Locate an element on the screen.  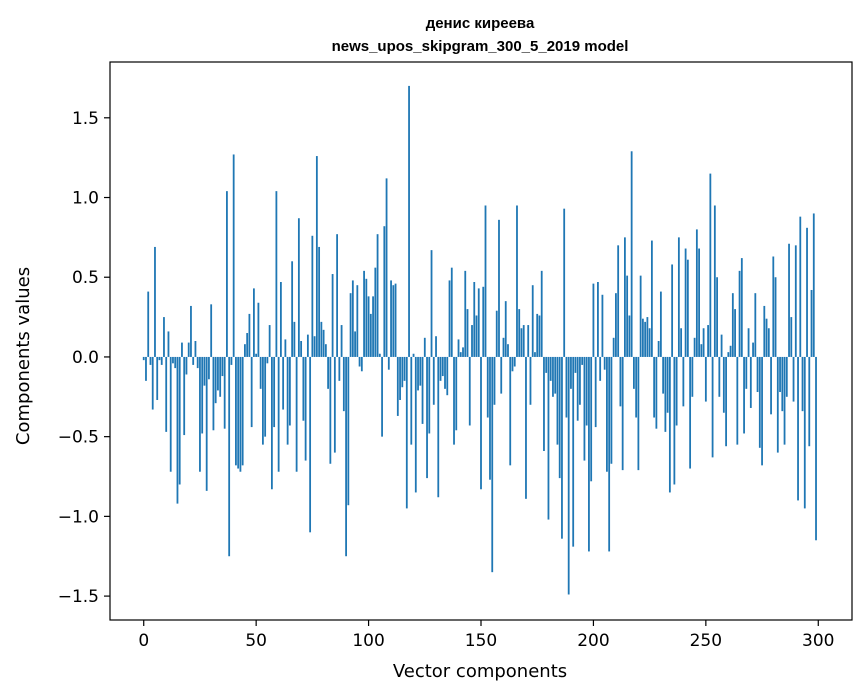
x-tick-label: 250 is located at coordinates (706, 641).